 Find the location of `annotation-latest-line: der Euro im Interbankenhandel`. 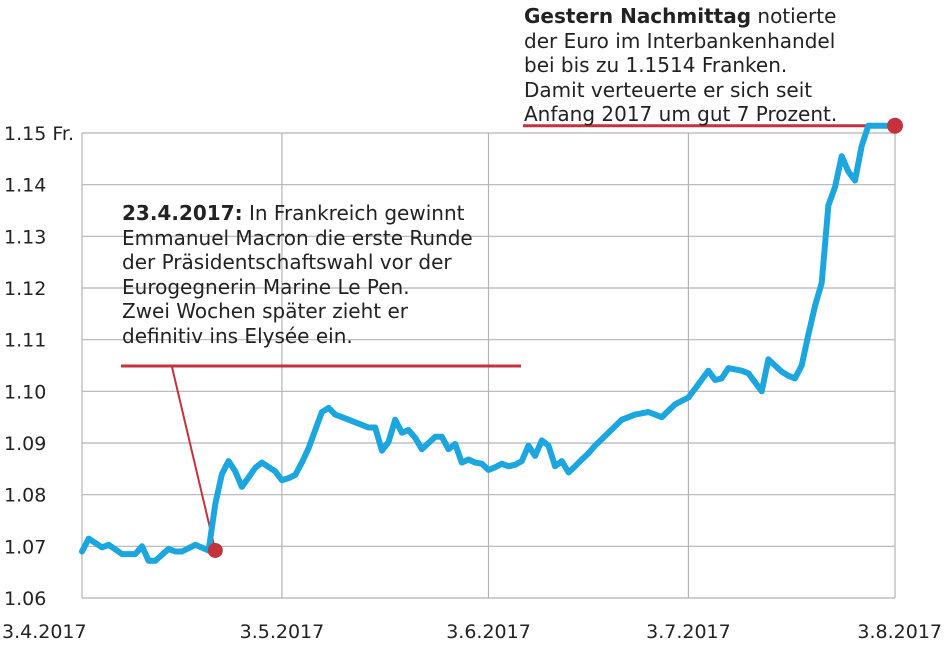

annotation-latest-line: der Euro im Interbankenhandel is located at coordinates (680, 40).